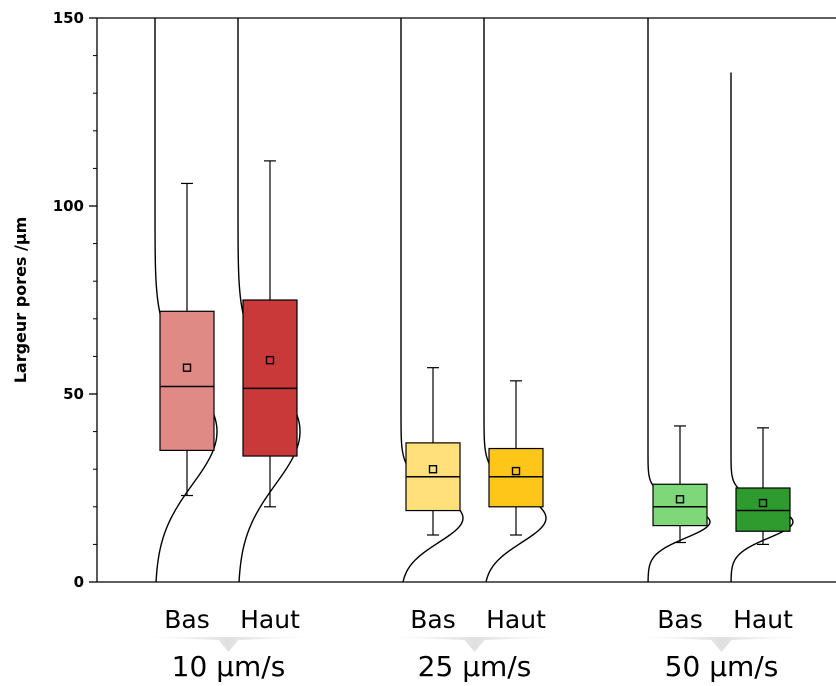  Describe the element at coordinates (73, 394) in the screenshot. I see `y-tick-label: 50` at that location.